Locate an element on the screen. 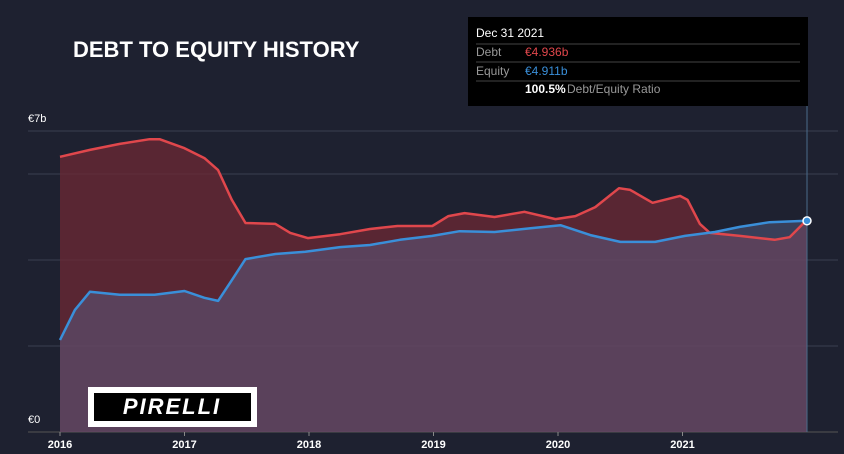 The height and width of the screenshot is (454, 844). logo-text: PIRELLI is located at coordinates (172, 406).